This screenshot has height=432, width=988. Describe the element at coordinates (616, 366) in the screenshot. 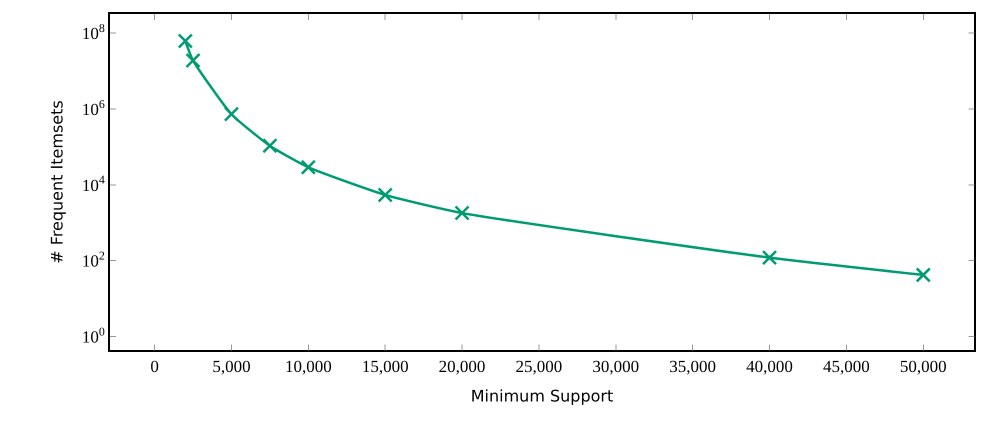

I see `x-tick-label: 30,000` at that location.